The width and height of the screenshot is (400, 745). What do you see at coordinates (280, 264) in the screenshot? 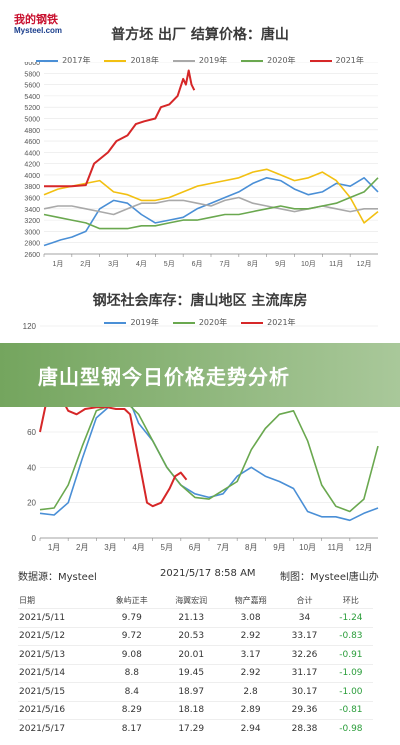
I see `x-tick-label: 9月` at bounding box center [280, 264].